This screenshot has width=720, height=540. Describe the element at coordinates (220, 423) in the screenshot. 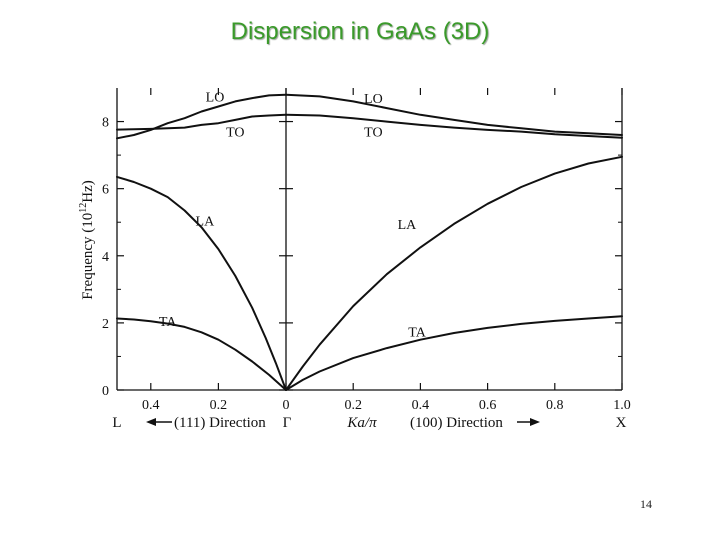

I see `direction-label-111: (111) Direction` at that location.